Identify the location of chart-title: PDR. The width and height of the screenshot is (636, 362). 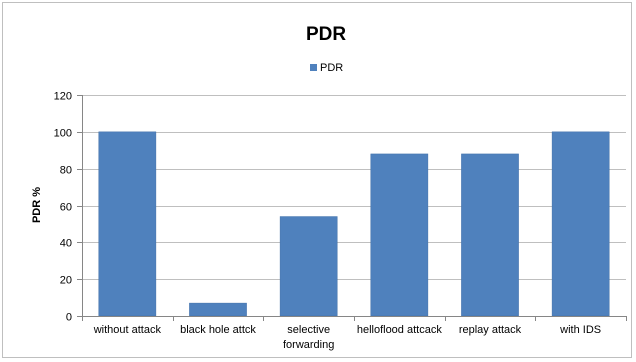
(326, 34).